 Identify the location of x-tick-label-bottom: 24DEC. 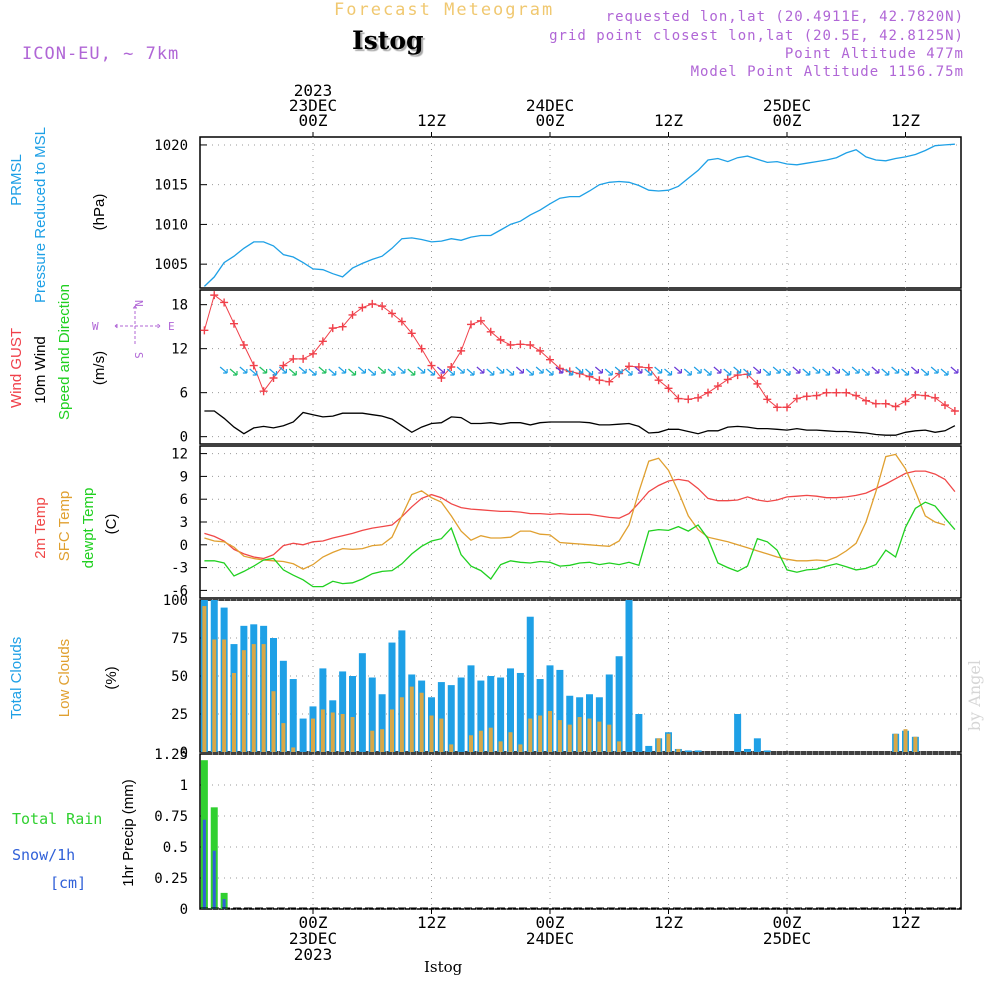
(550, 938).